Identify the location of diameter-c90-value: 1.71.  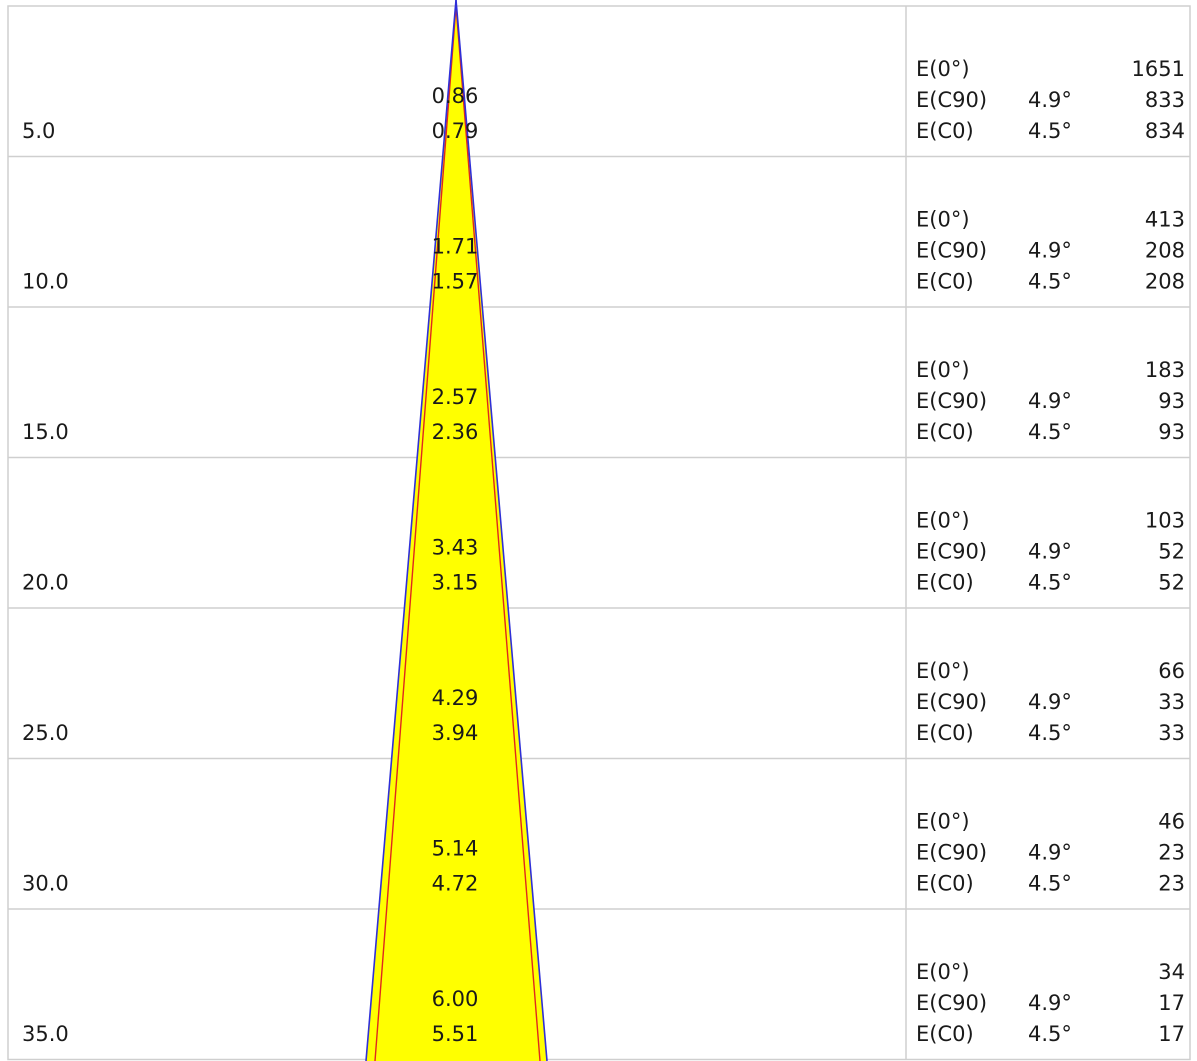
(455, 247).